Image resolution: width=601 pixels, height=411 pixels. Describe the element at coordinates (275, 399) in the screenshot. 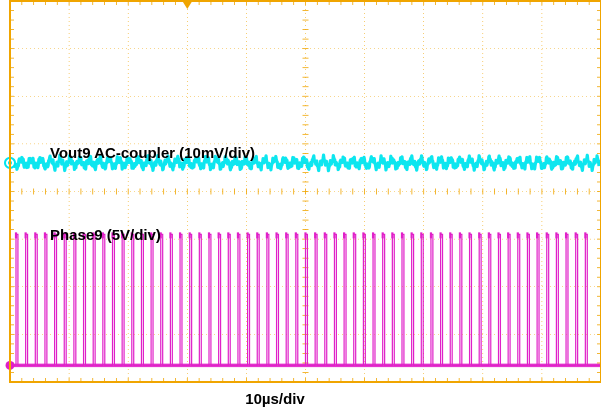

I see `x-axis-label: 10µs/div` at that location.